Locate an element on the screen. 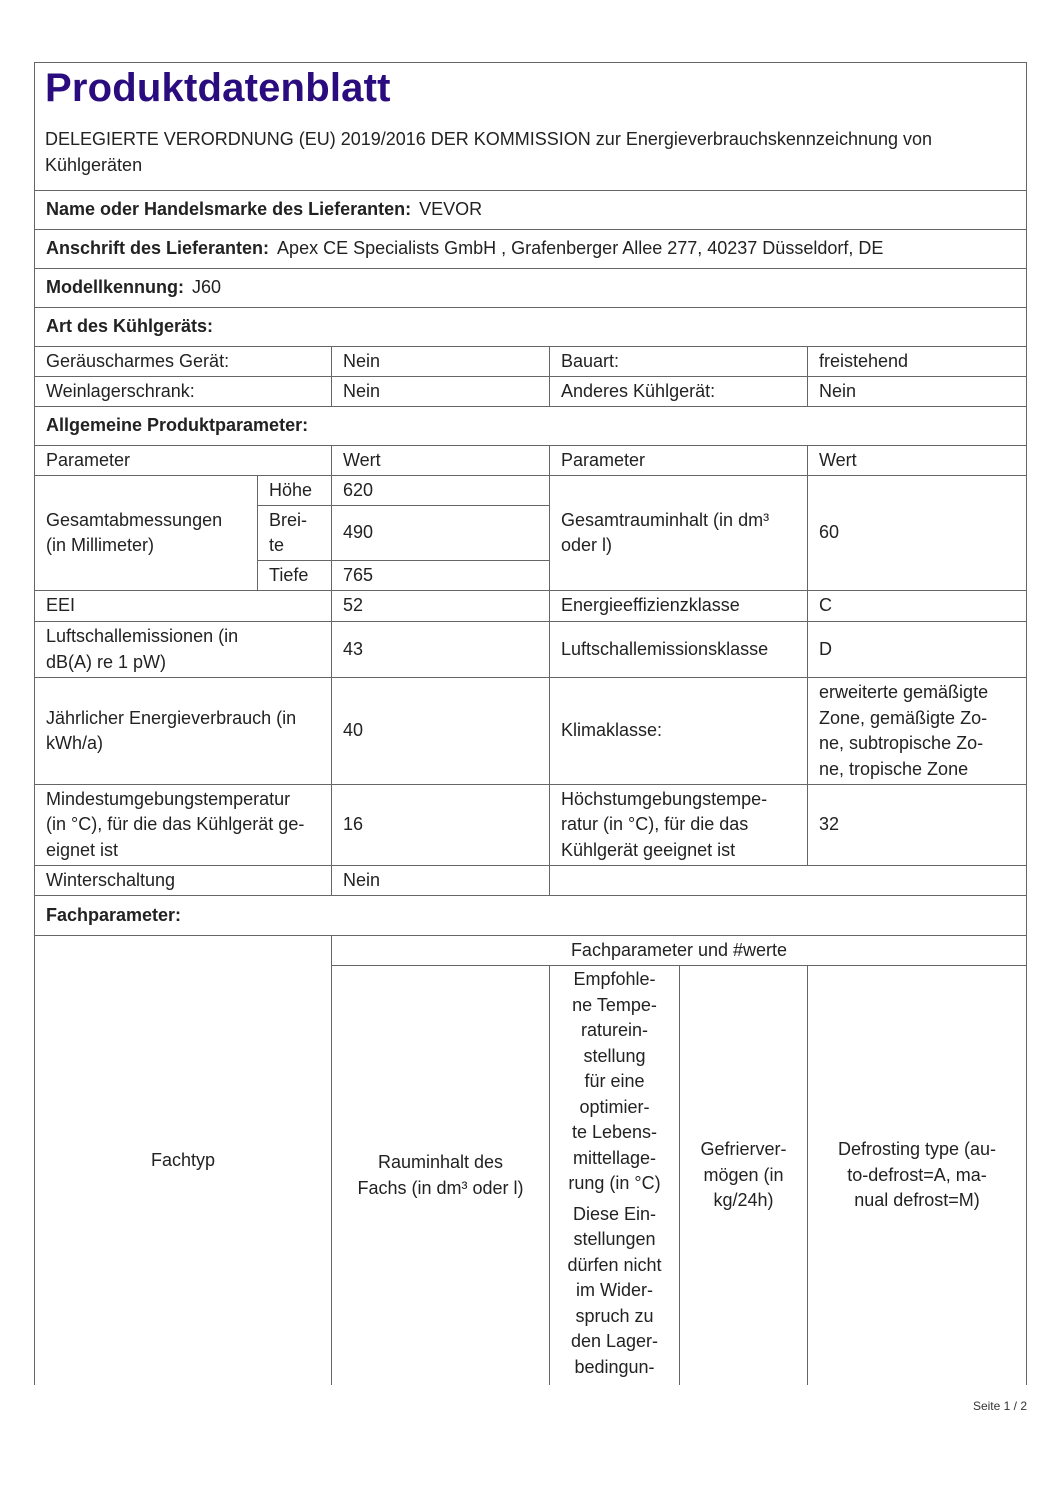 The image size is (1061, 1500). dimension-value: 620 is located at coordinates (440, 490).